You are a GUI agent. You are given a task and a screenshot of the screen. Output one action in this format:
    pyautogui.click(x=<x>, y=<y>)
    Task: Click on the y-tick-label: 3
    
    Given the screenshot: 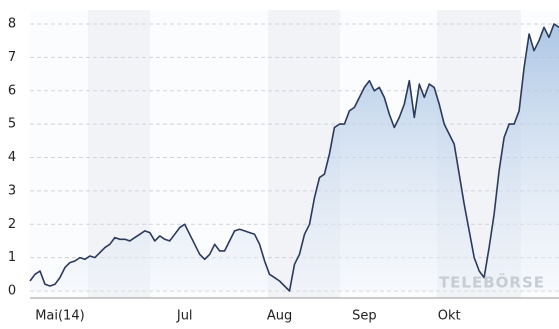 What is the action you would take?
    pyautogui.click(x=12, y=190)
    